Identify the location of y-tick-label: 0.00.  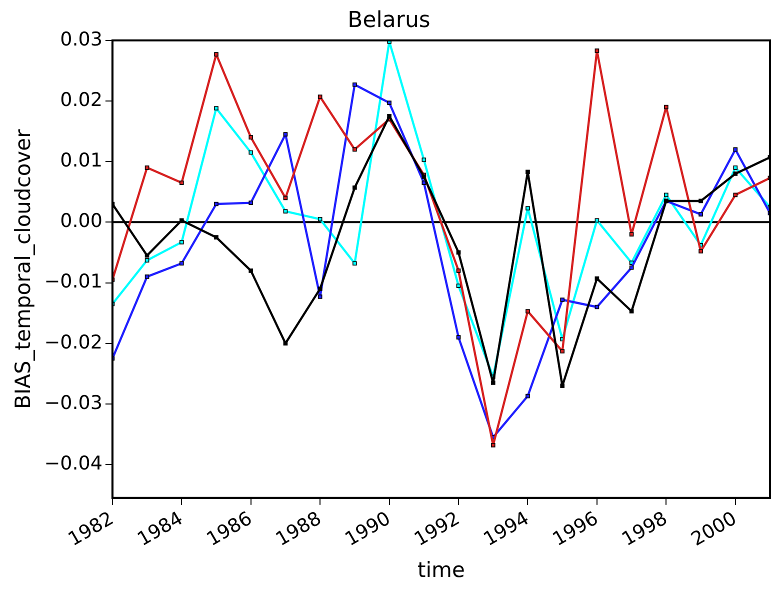
(81, 221).